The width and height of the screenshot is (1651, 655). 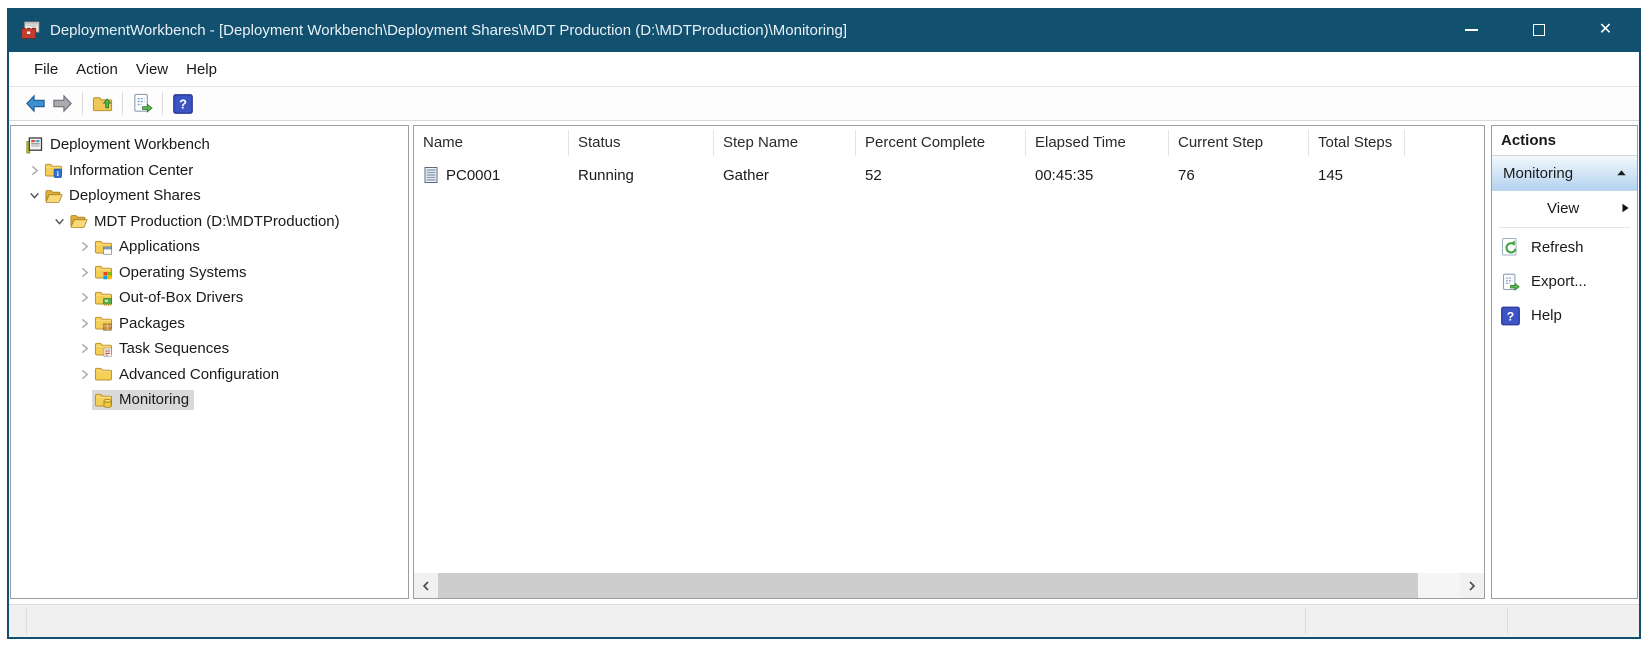 I want to click on tree-node: MDT Production (D:\MDTProduction), so click(x=206, y=221).